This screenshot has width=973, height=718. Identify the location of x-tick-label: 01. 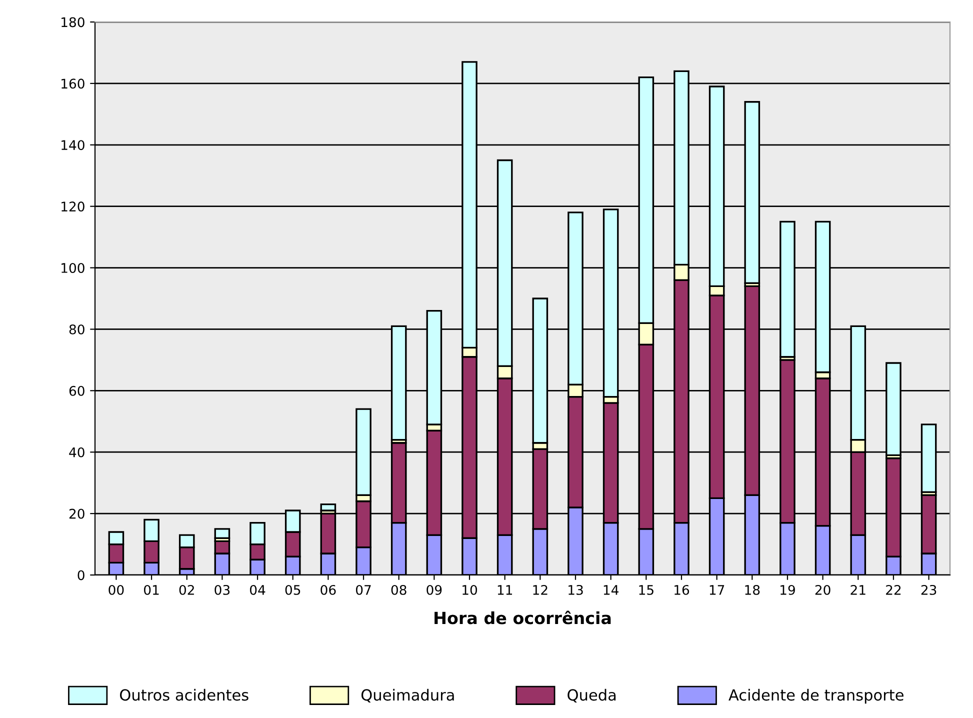
(151, 589).